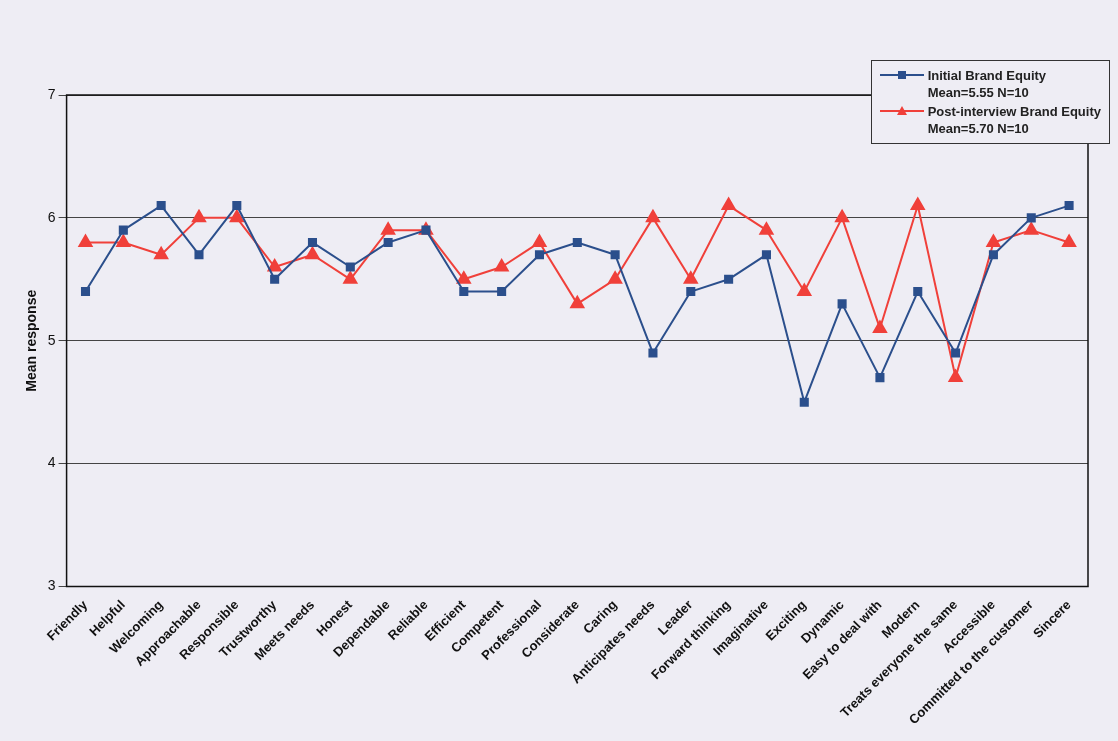 This screenshot has height=741, width=1118. I want to click on y-axis-title: Mean response, so click(31, 340).